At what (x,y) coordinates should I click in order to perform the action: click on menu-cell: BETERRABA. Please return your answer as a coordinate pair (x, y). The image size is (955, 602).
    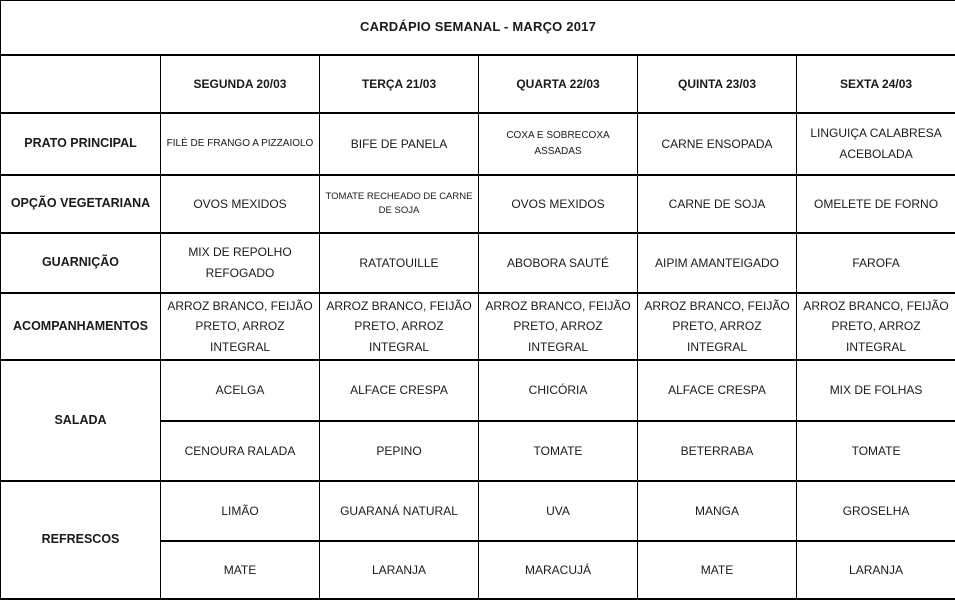
    Looking at the image, I should click on (717, 451).